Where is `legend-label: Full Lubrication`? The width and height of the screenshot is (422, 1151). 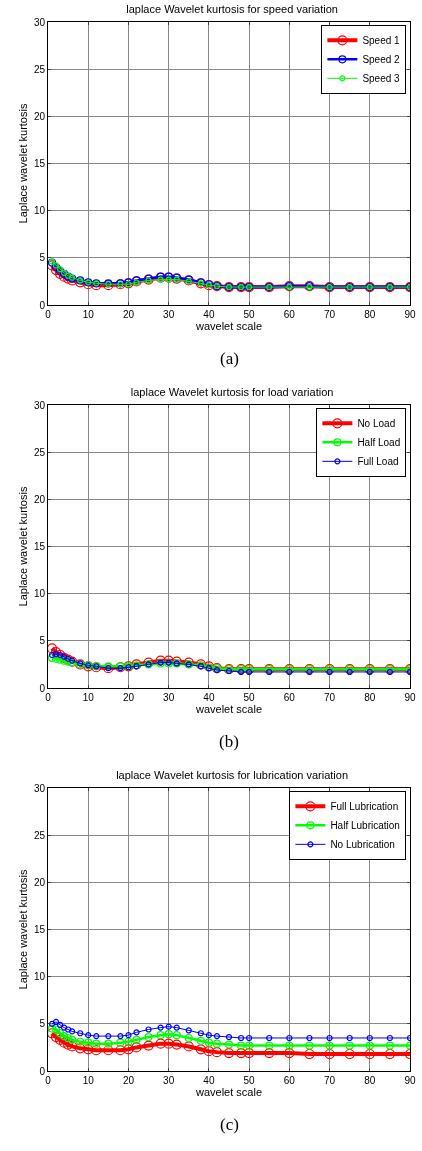 legend-label: Full Lubrication is located at coordinates (364, 807).